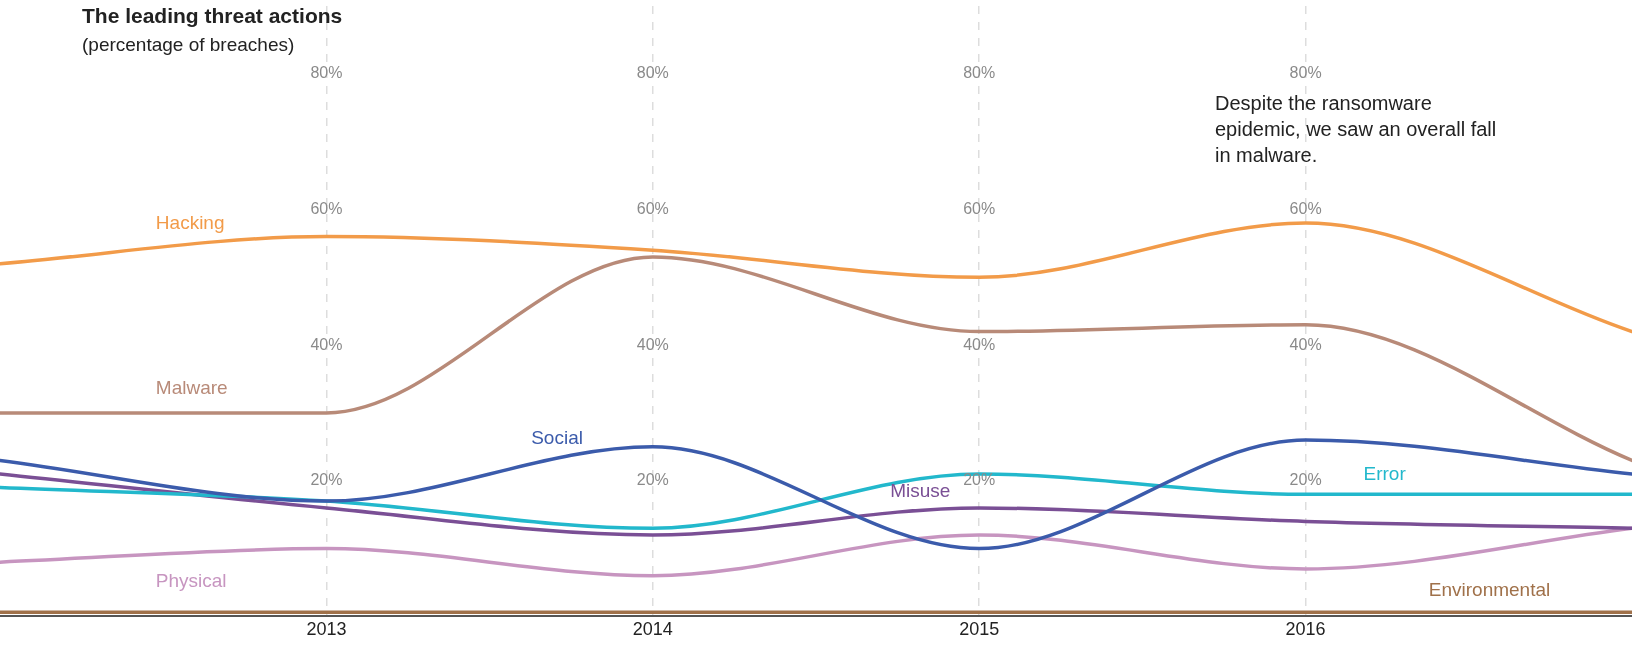  I want to click on y-tick-label: 20%, so click(326, 480).